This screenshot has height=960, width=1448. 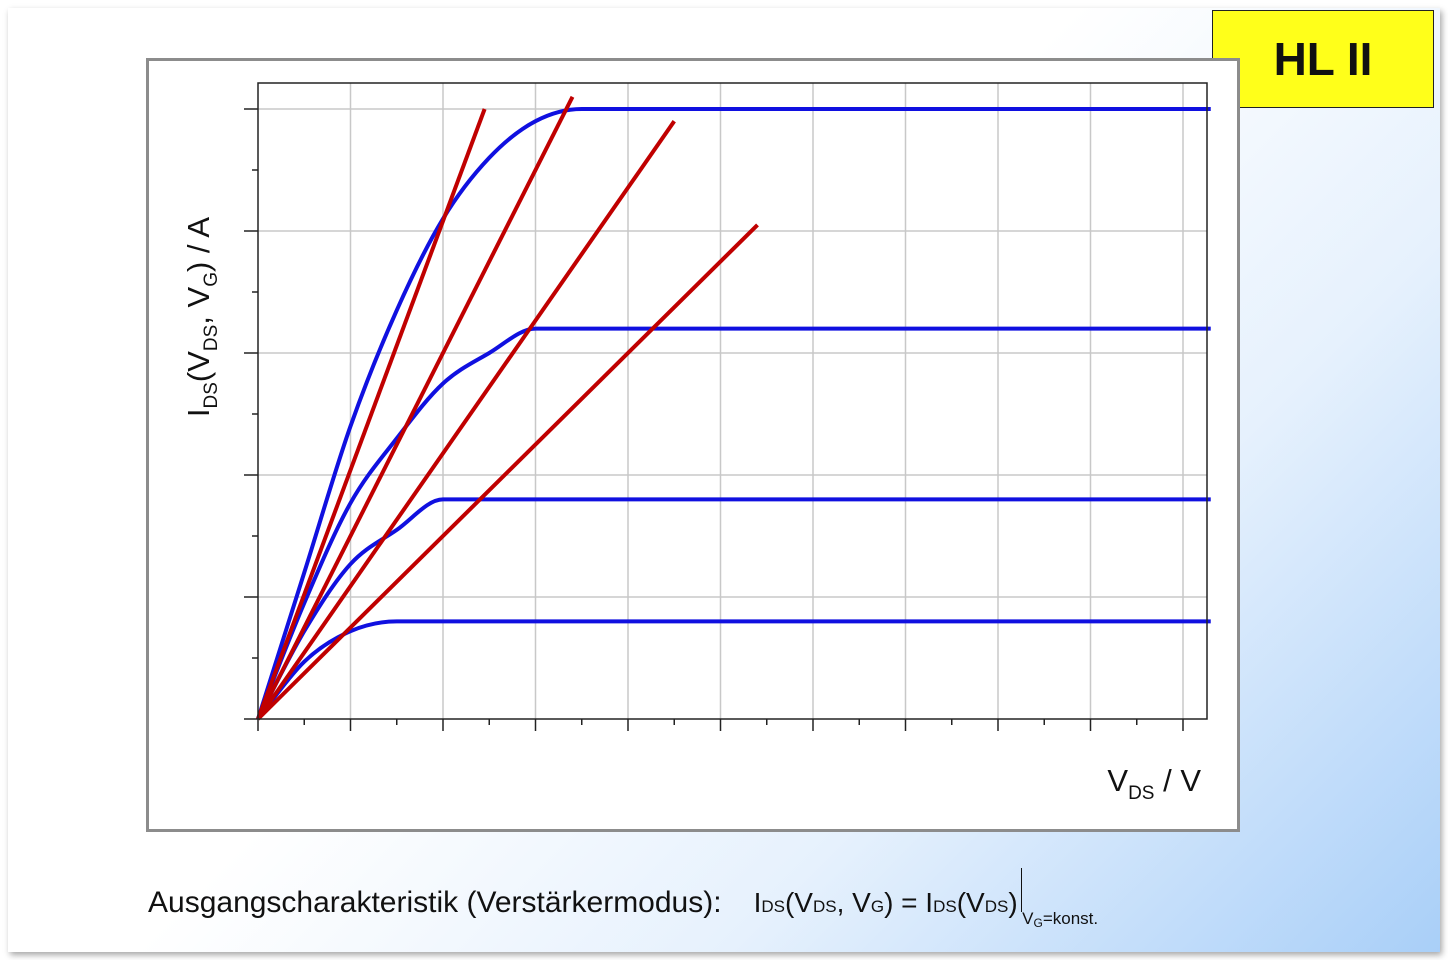 I want to click on evaluation-bar, so click(x=1021, y=890).